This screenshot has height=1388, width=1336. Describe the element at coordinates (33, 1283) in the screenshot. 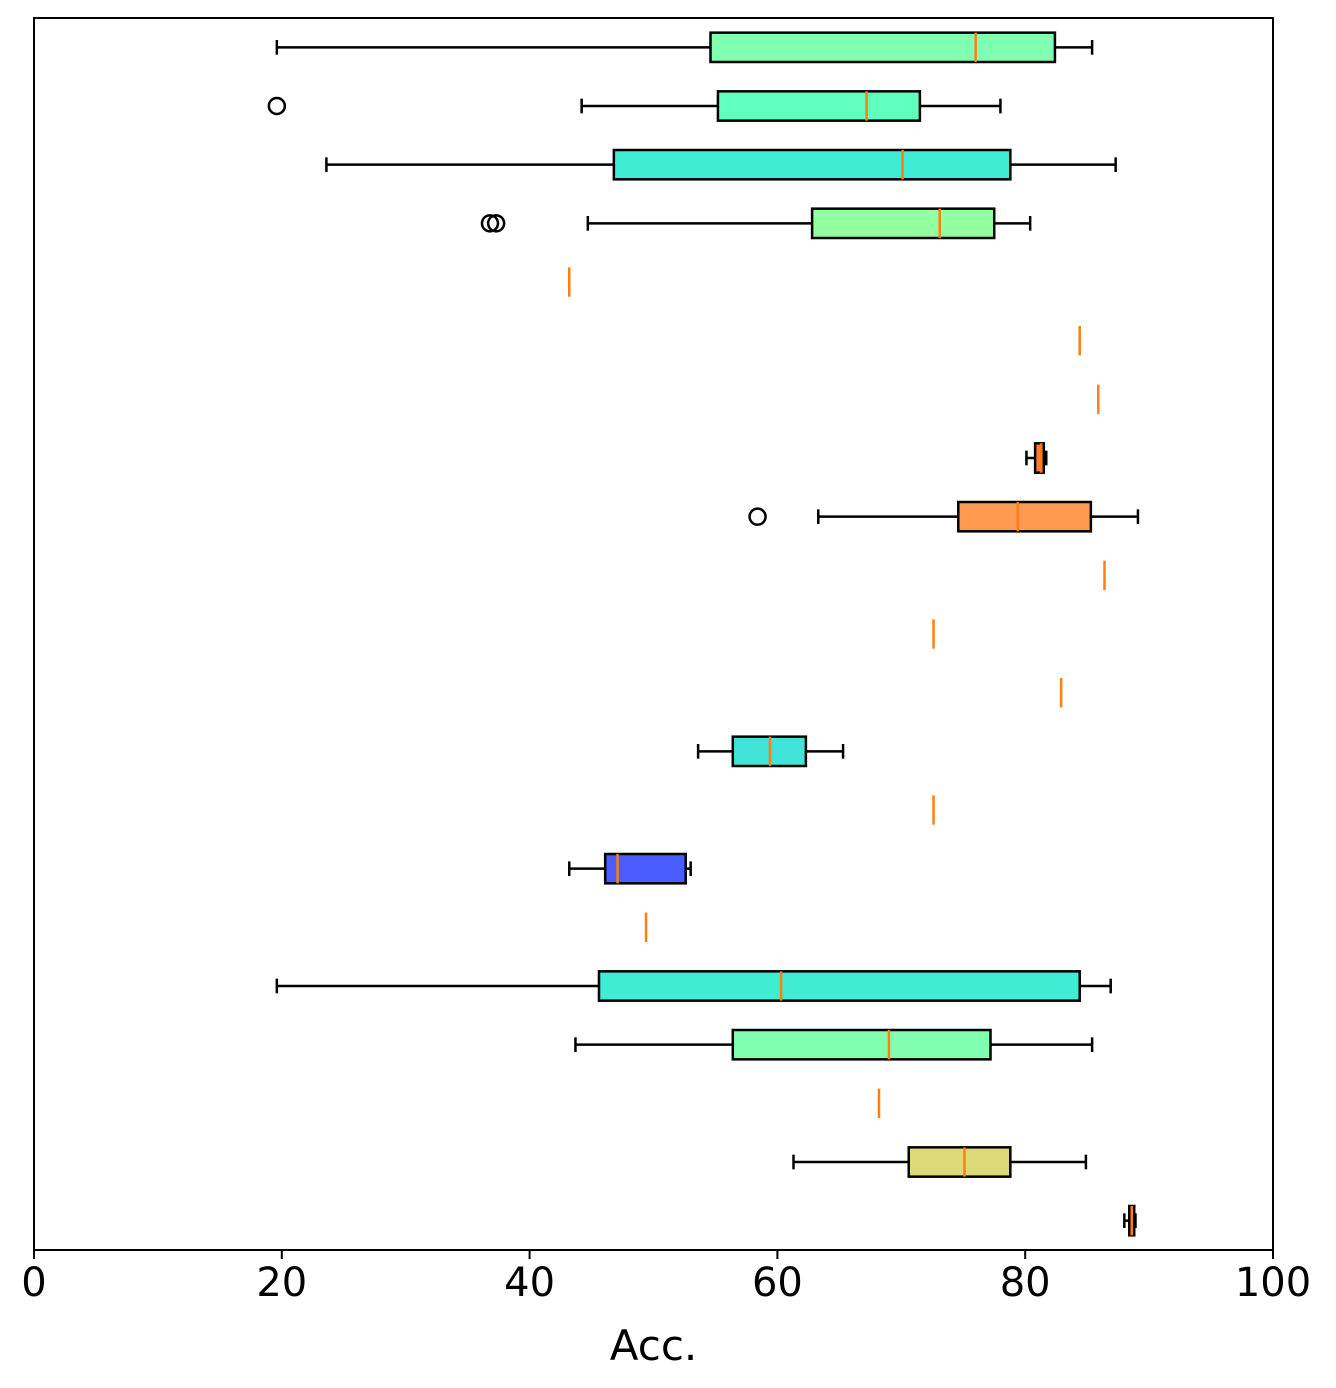

I see `x-tick-label: 0` at that location.